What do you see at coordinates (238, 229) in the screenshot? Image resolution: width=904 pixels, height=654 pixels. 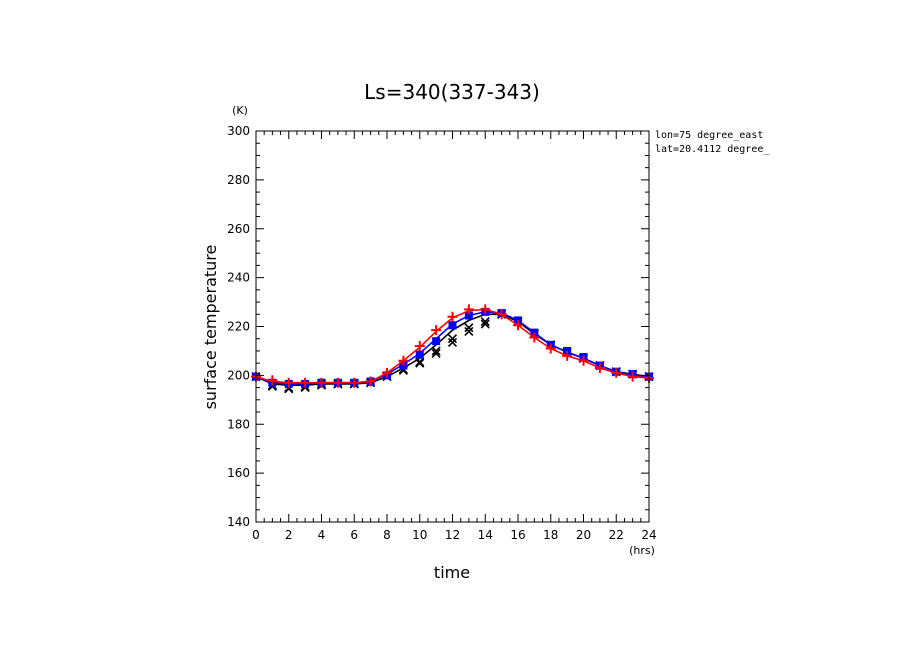 I see `y-tick-label: 260` at bounding box center [238, 229].